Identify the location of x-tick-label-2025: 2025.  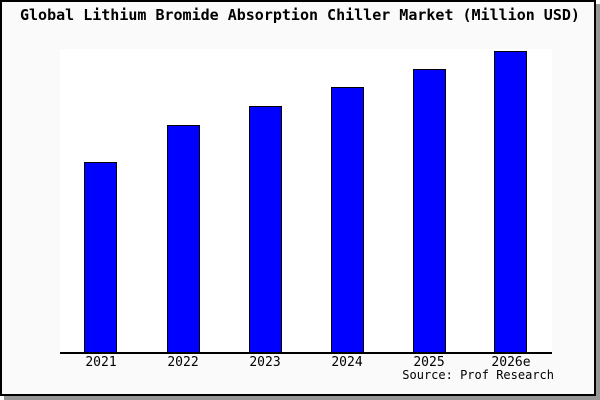
(429, 362).